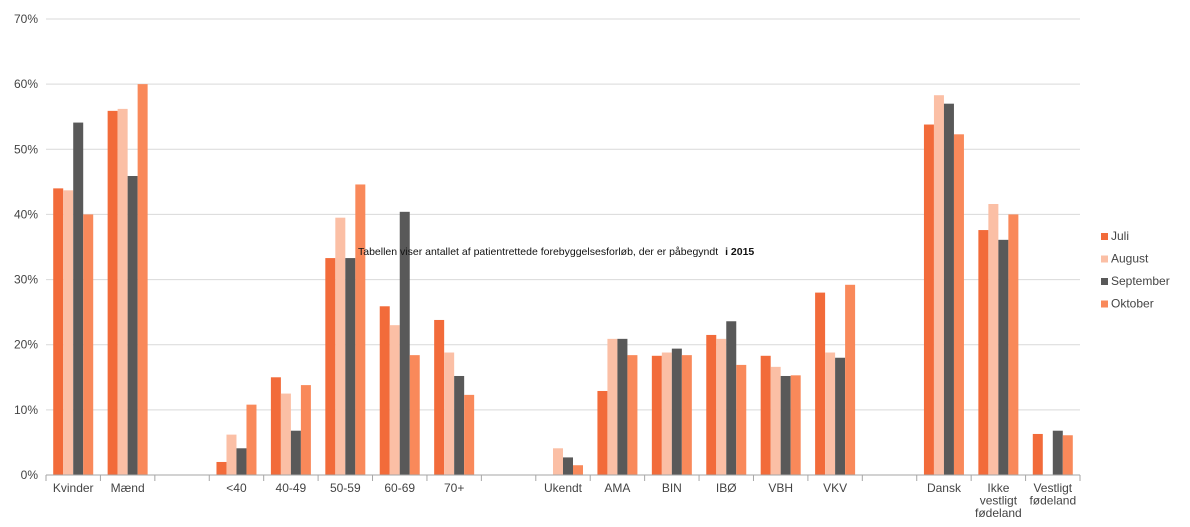 This screenshot has height=527, width=1190. What do you see at coordinates (999, 501) in the screenshot?
I see `x-category-label: vestligt` at bounding box center [999, 501].